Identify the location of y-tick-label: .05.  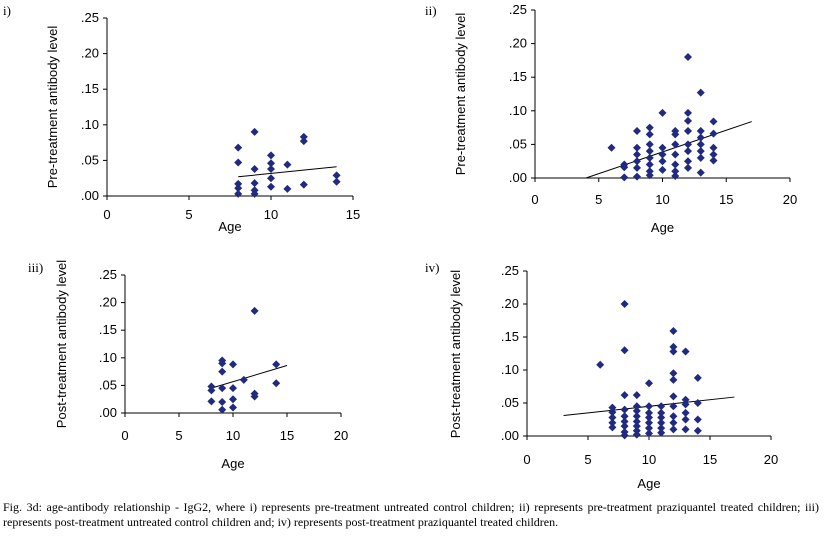
(90, 159).